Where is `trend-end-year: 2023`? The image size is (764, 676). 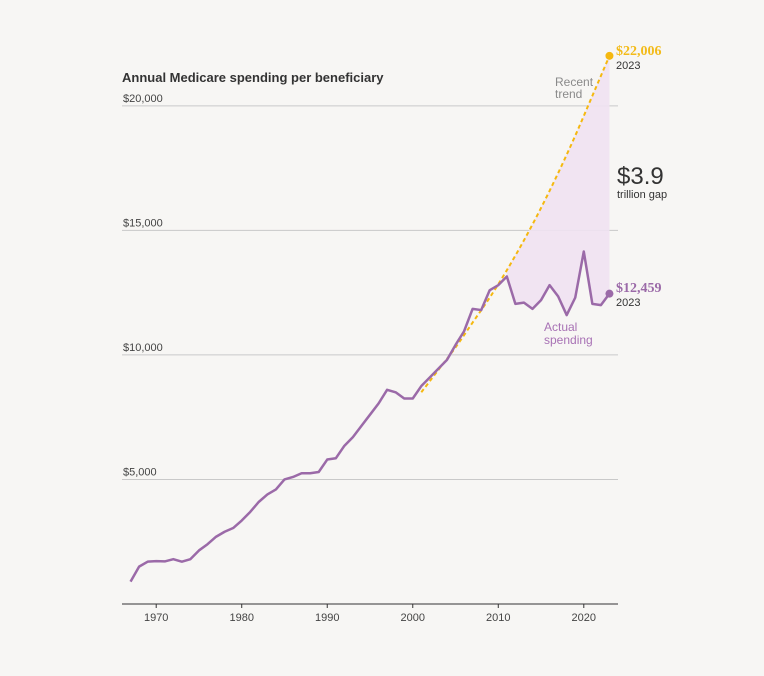 trend-end-year: 2023 is located at coordinates (628, 66).